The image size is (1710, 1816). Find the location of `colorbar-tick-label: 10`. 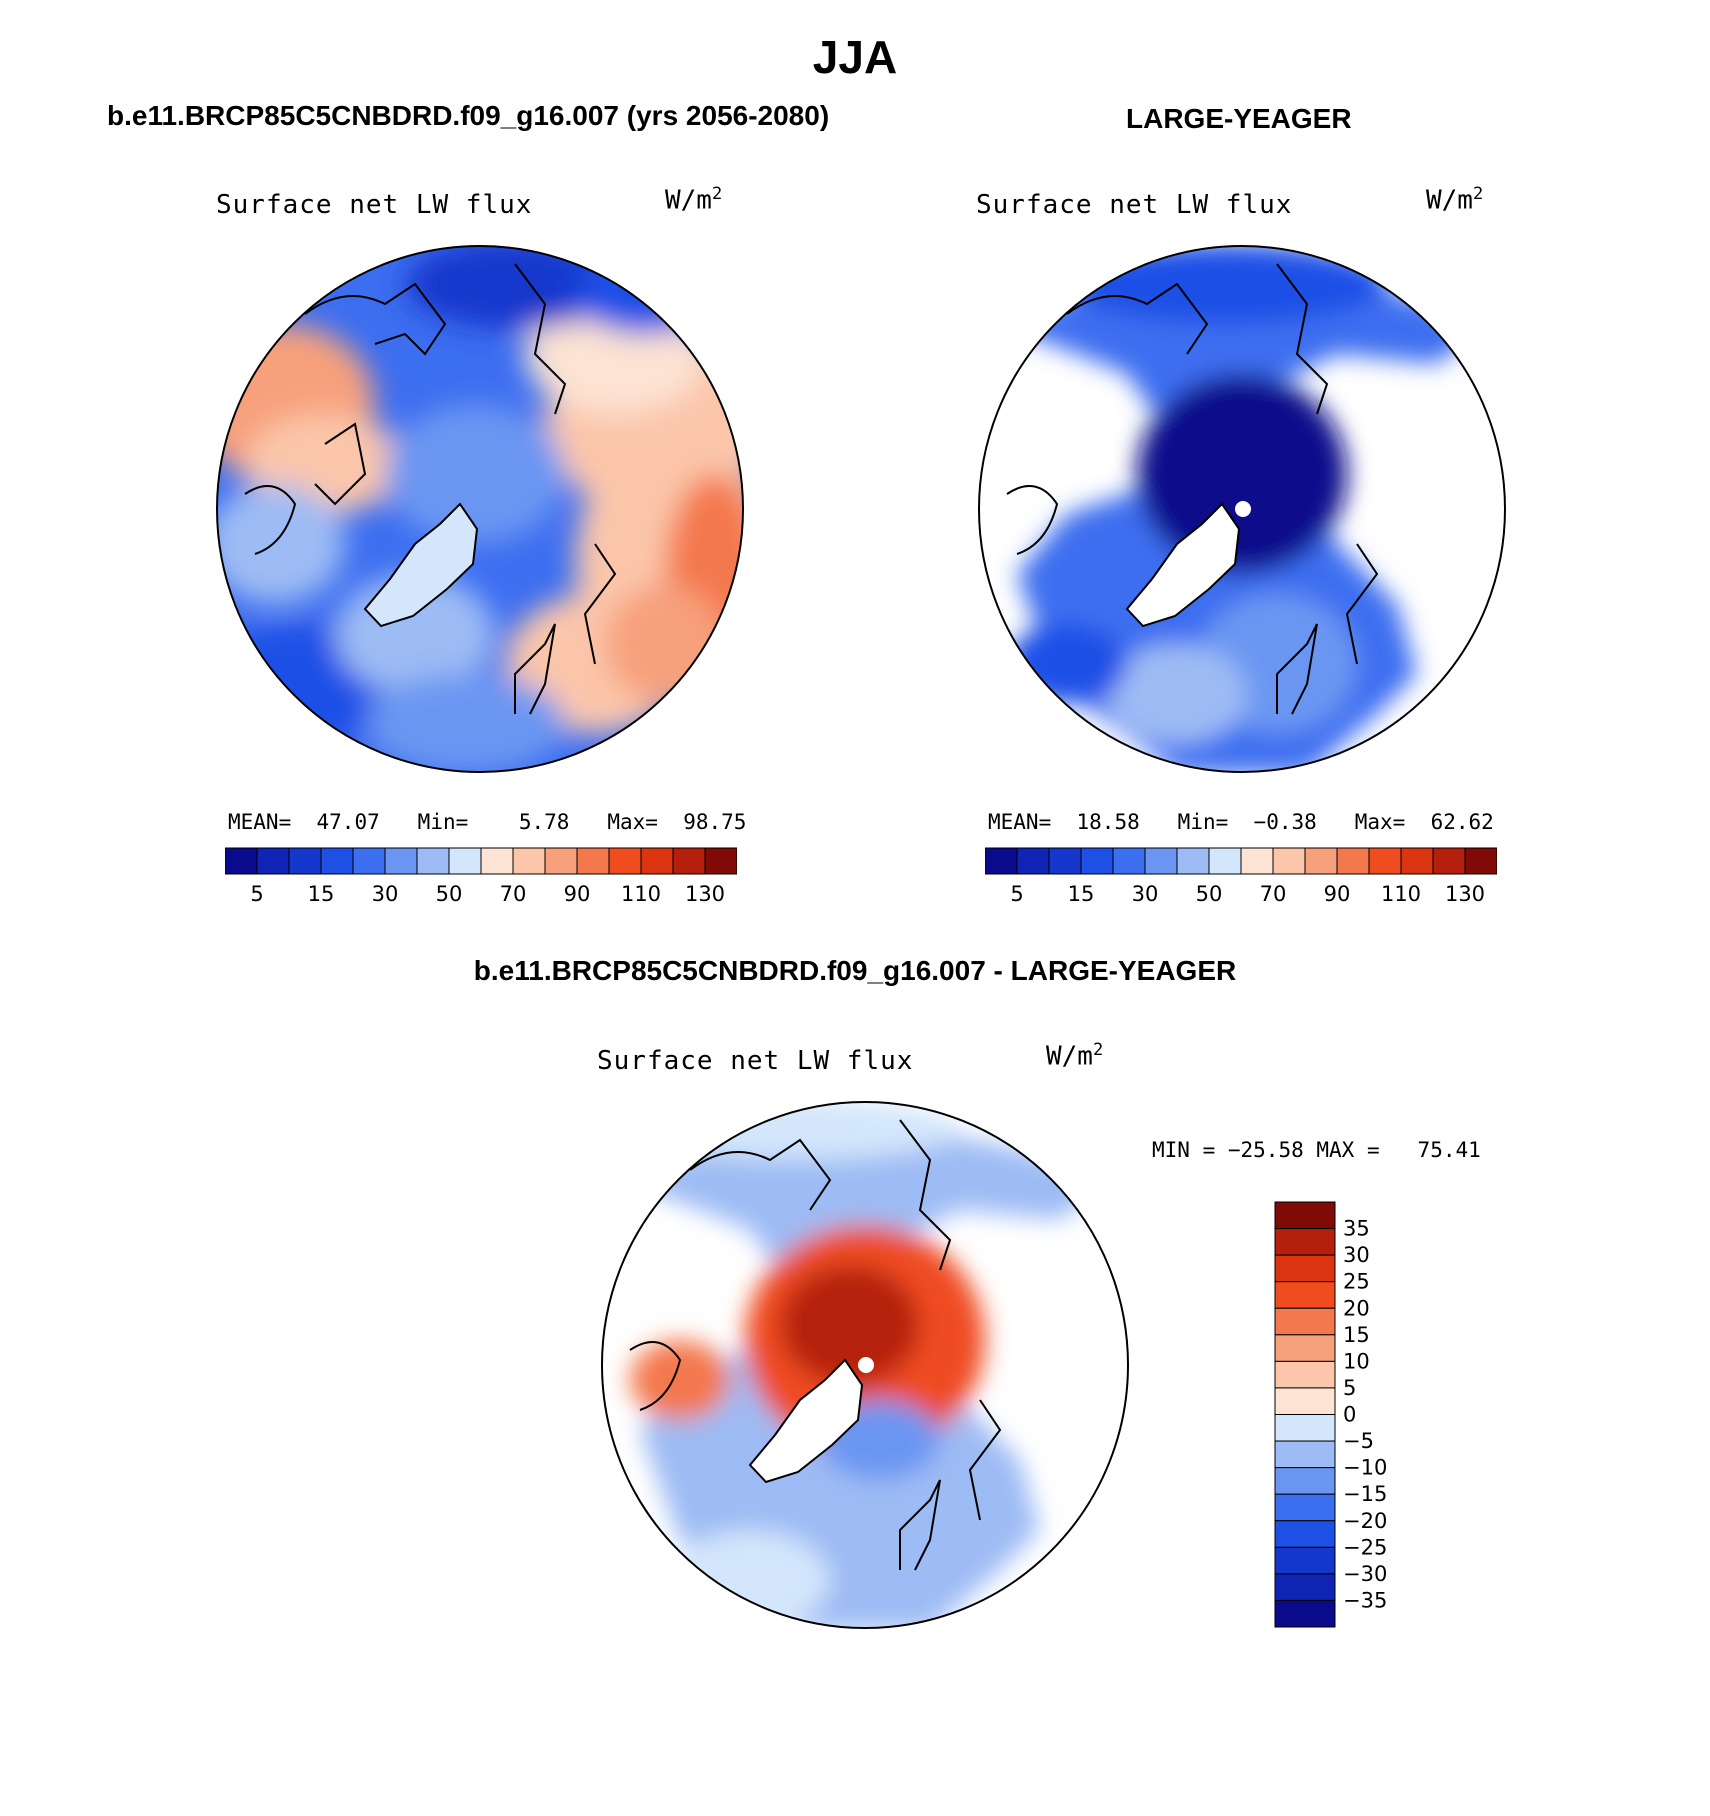

colorbar-tick-label: 10 is located at coordinates (1356, 1361).